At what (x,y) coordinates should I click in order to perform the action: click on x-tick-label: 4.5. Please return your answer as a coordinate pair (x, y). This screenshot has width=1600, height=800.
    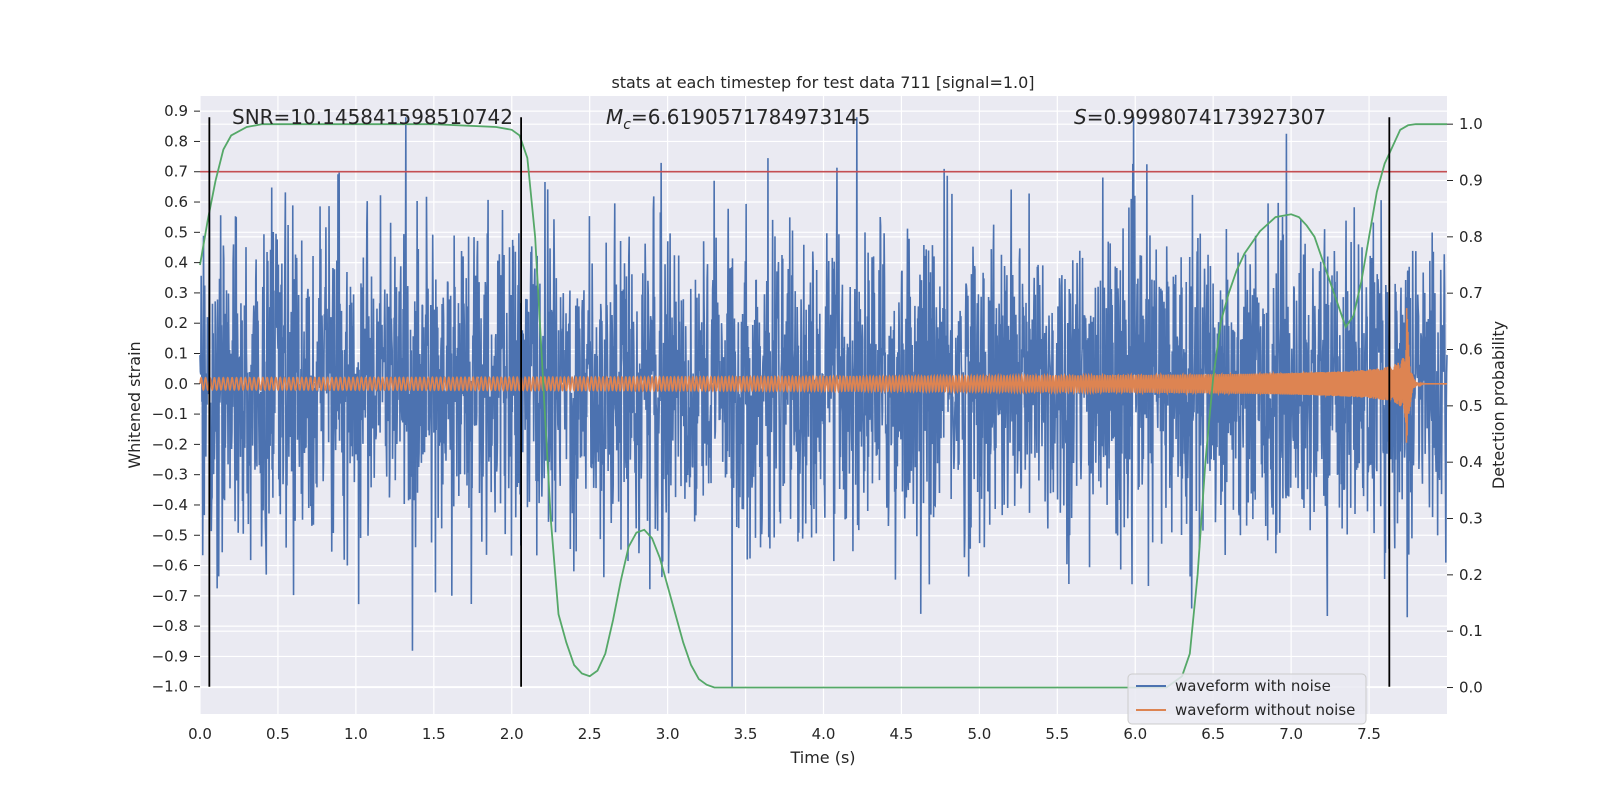
    Looking at the image, I should click on (902, 734).